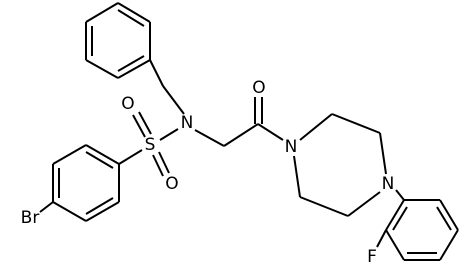 The image size is (468, 273). Describe the element at coordinates (372, 257) in the screenshot. I see `atom-label: F` at that location.